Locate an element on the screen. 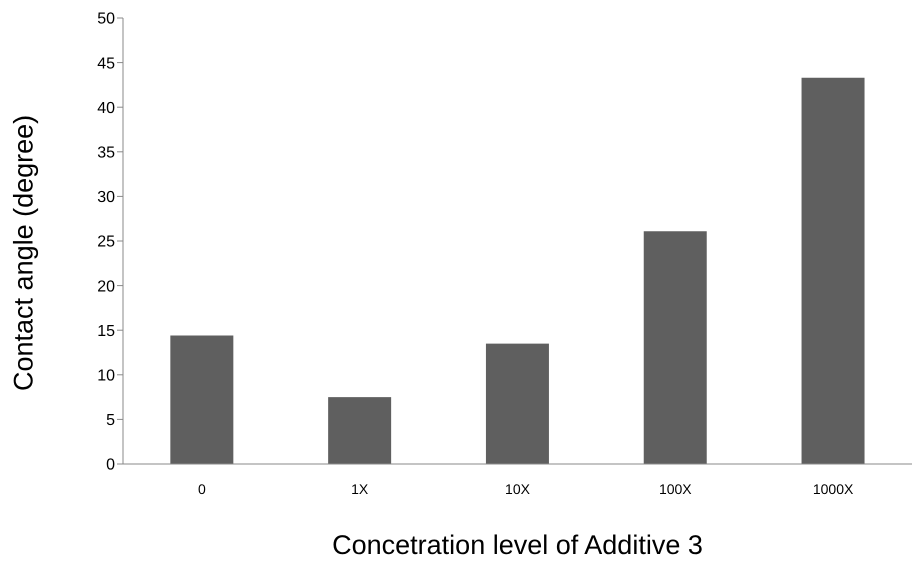 Image resolution: width=920 pixels, height=572 pixels. y-tick-label: 5 is located at coordinates (111, 421).